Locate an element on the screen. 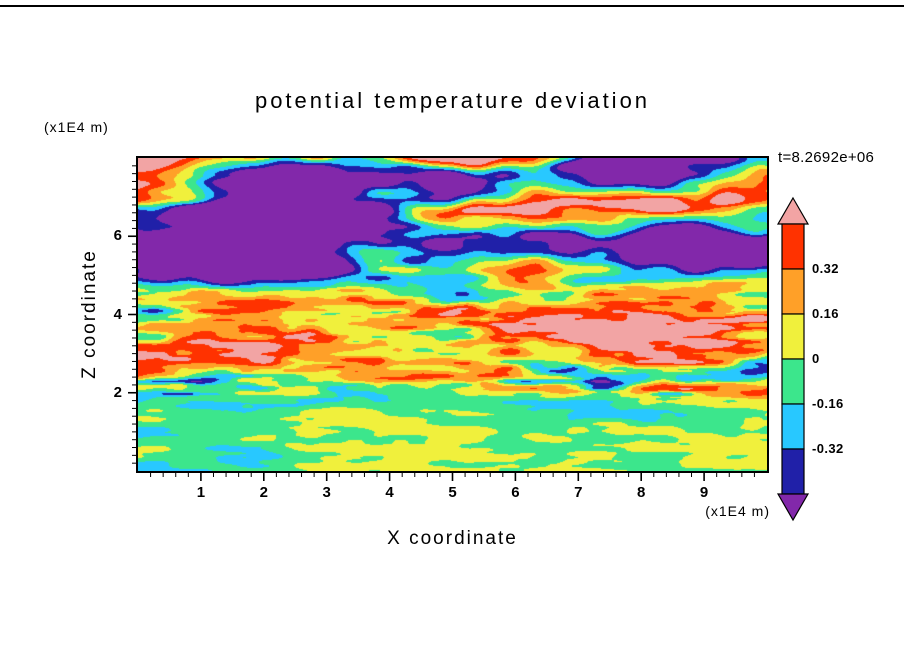  colorbar-tick-label: -0.16 is located at coordinates (828, 403).